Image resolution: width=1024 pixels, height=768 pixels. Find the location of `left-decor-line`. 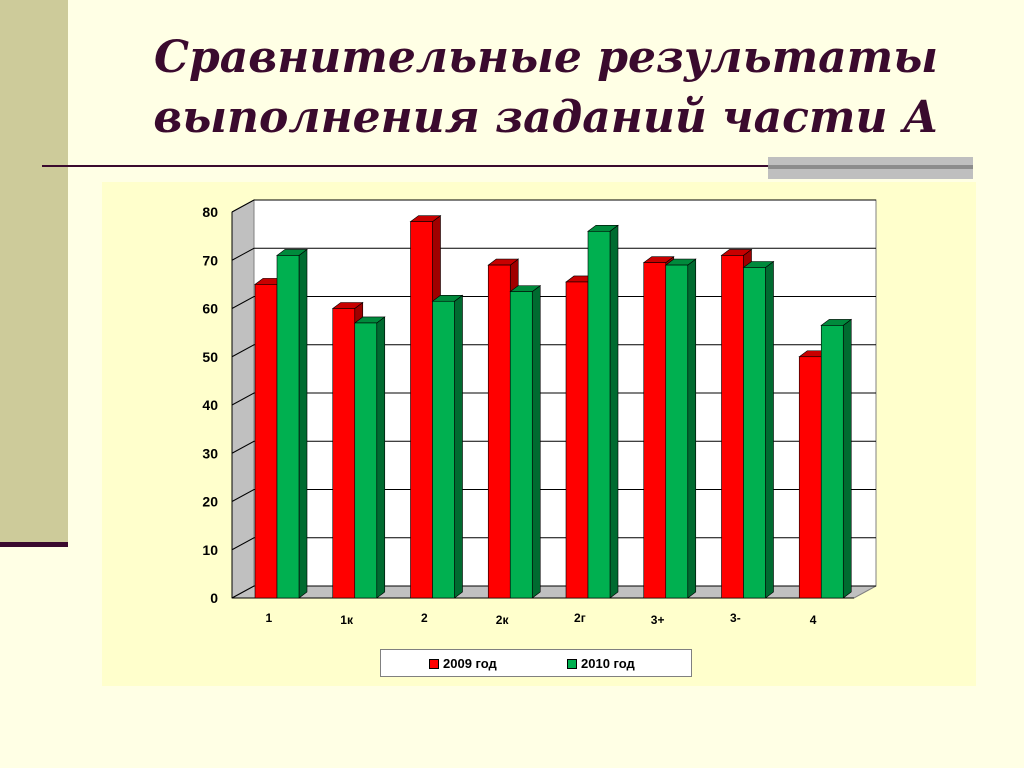

left-decor-line is located at coordinates (34, 544).